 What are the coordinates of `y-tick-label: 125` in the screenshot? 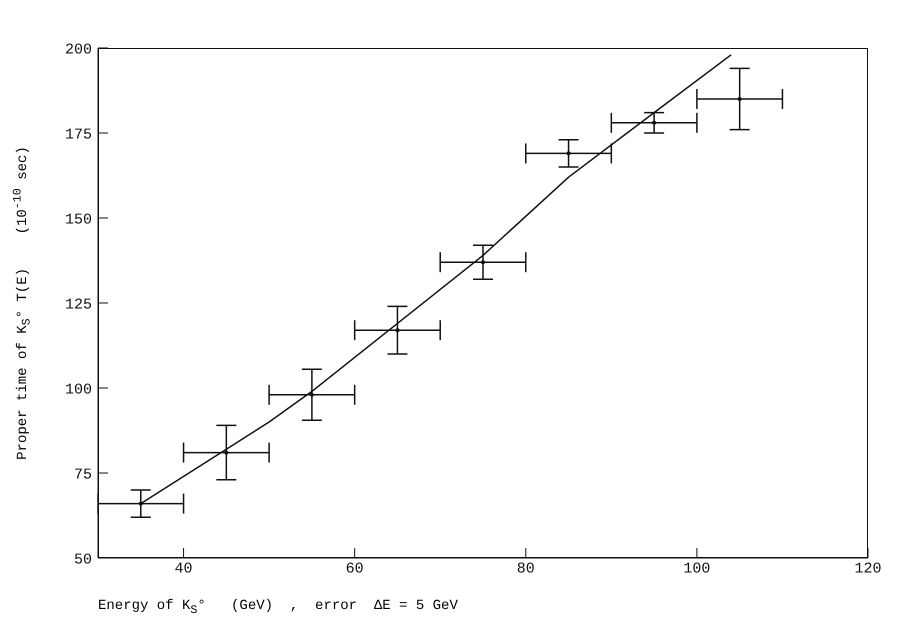 It's located at (78, 305).